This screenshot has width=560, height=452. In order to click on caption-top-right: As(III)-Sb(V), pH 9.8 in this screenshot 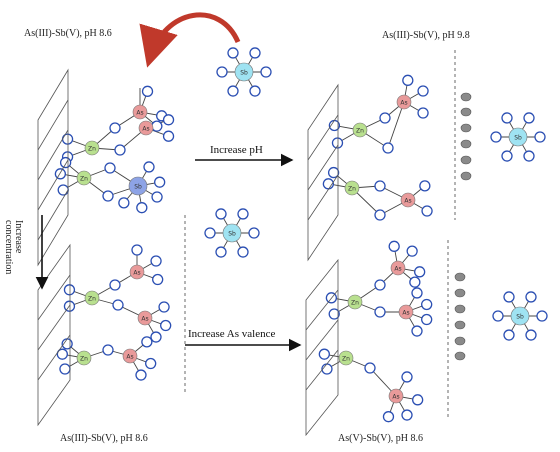, I will do `click(426, 35)`.